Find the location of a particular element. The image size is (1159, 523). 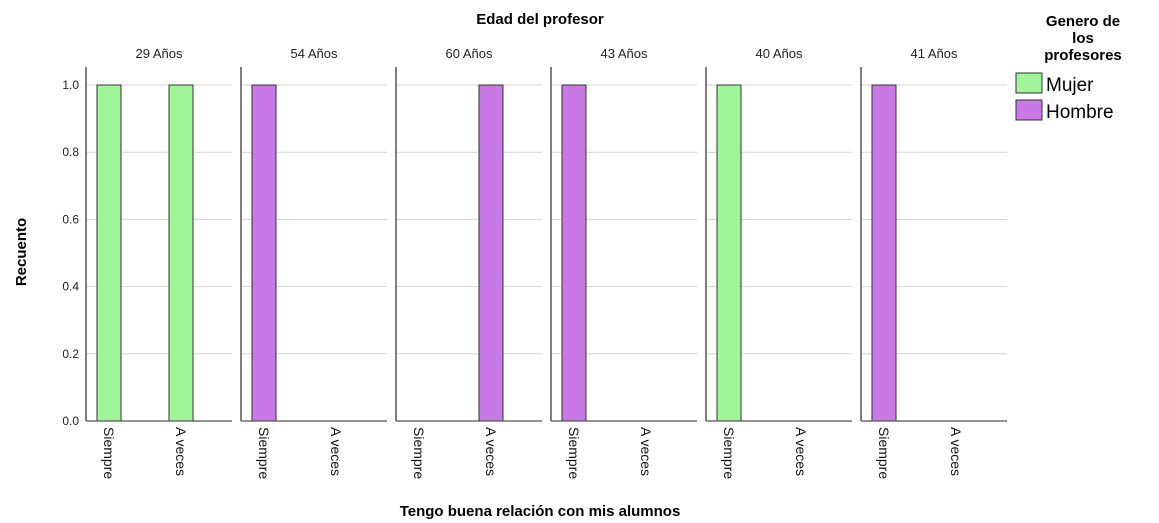

panel-label: 54 Años is located at coordinates (314, 53).